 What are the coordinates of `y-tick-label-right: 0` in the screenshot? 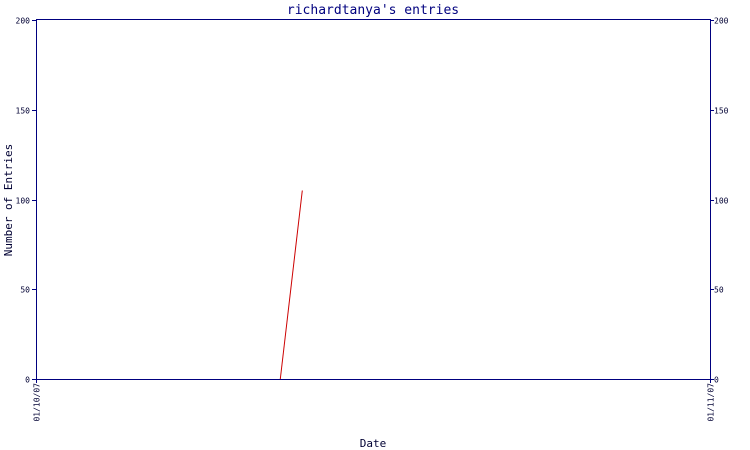 It's located at (716, 380).